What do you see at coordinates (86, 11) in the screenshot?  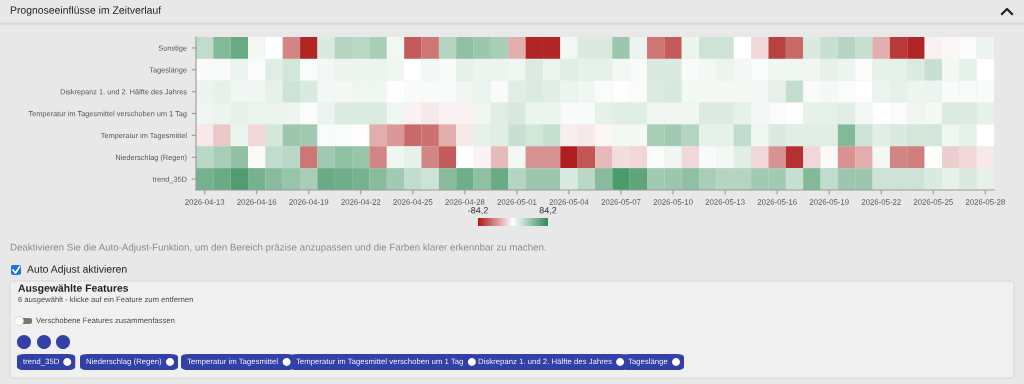 I see `text: Prognoseeinflüsse im Zeitverlauf` at bounding box center [86, 11].